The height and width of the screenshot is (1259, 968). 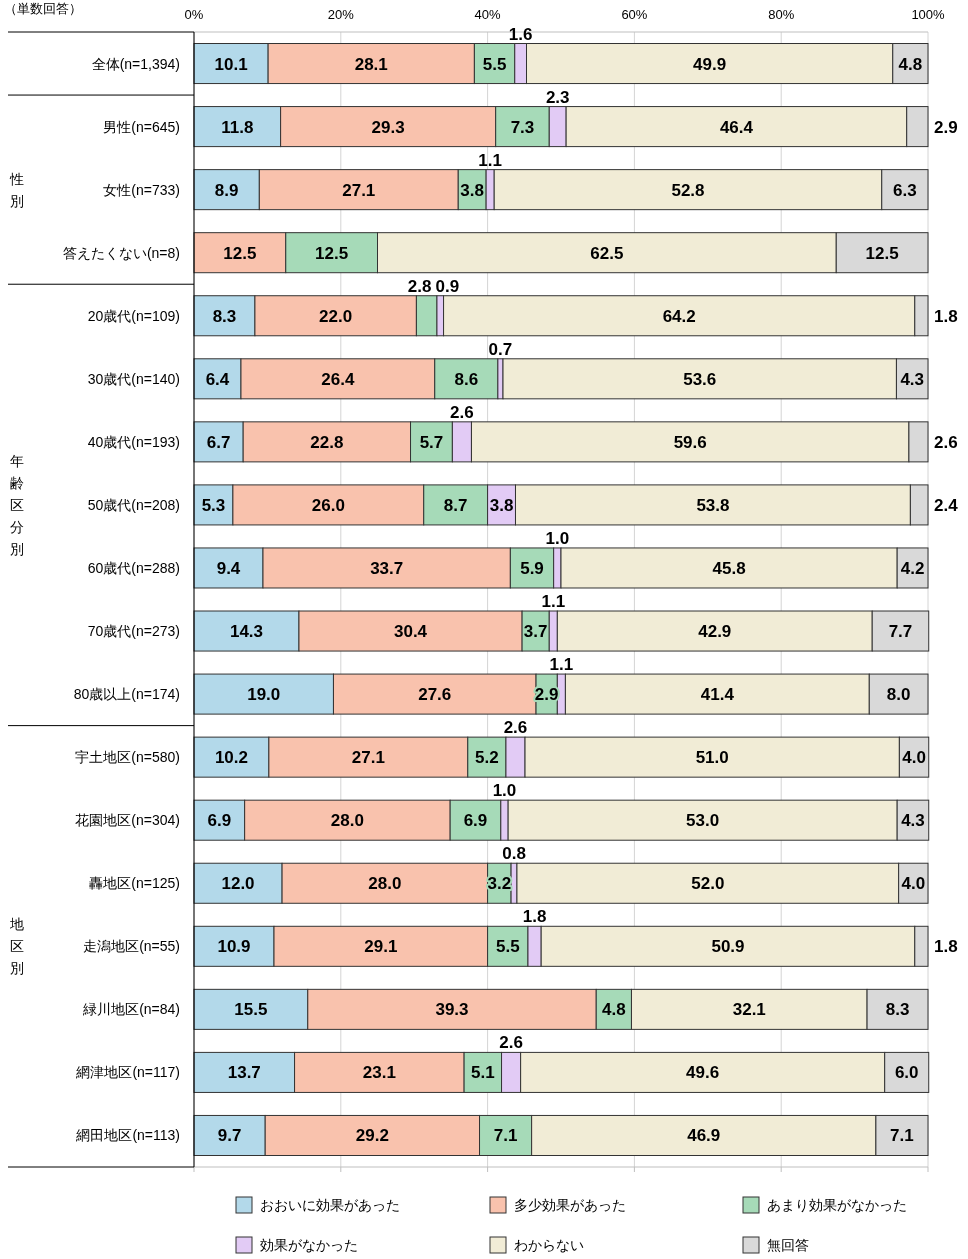 I want to click on data-label: 45.8, so click(x=729, y=568).